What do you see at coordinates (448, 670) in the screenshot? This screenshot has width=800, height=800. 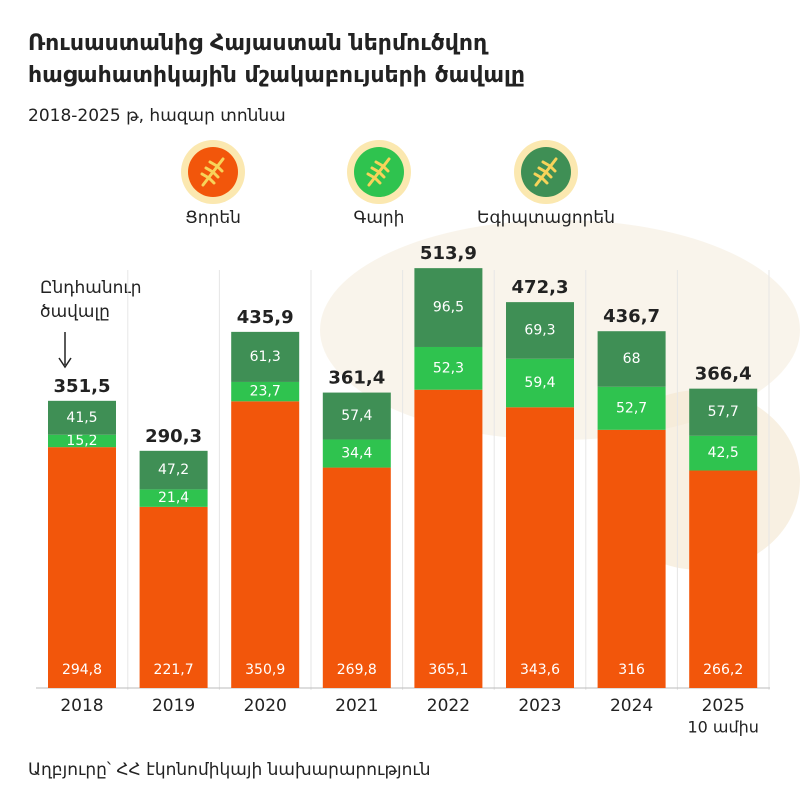 I see `value-label: 365,1` at bounding box center [448, 670].